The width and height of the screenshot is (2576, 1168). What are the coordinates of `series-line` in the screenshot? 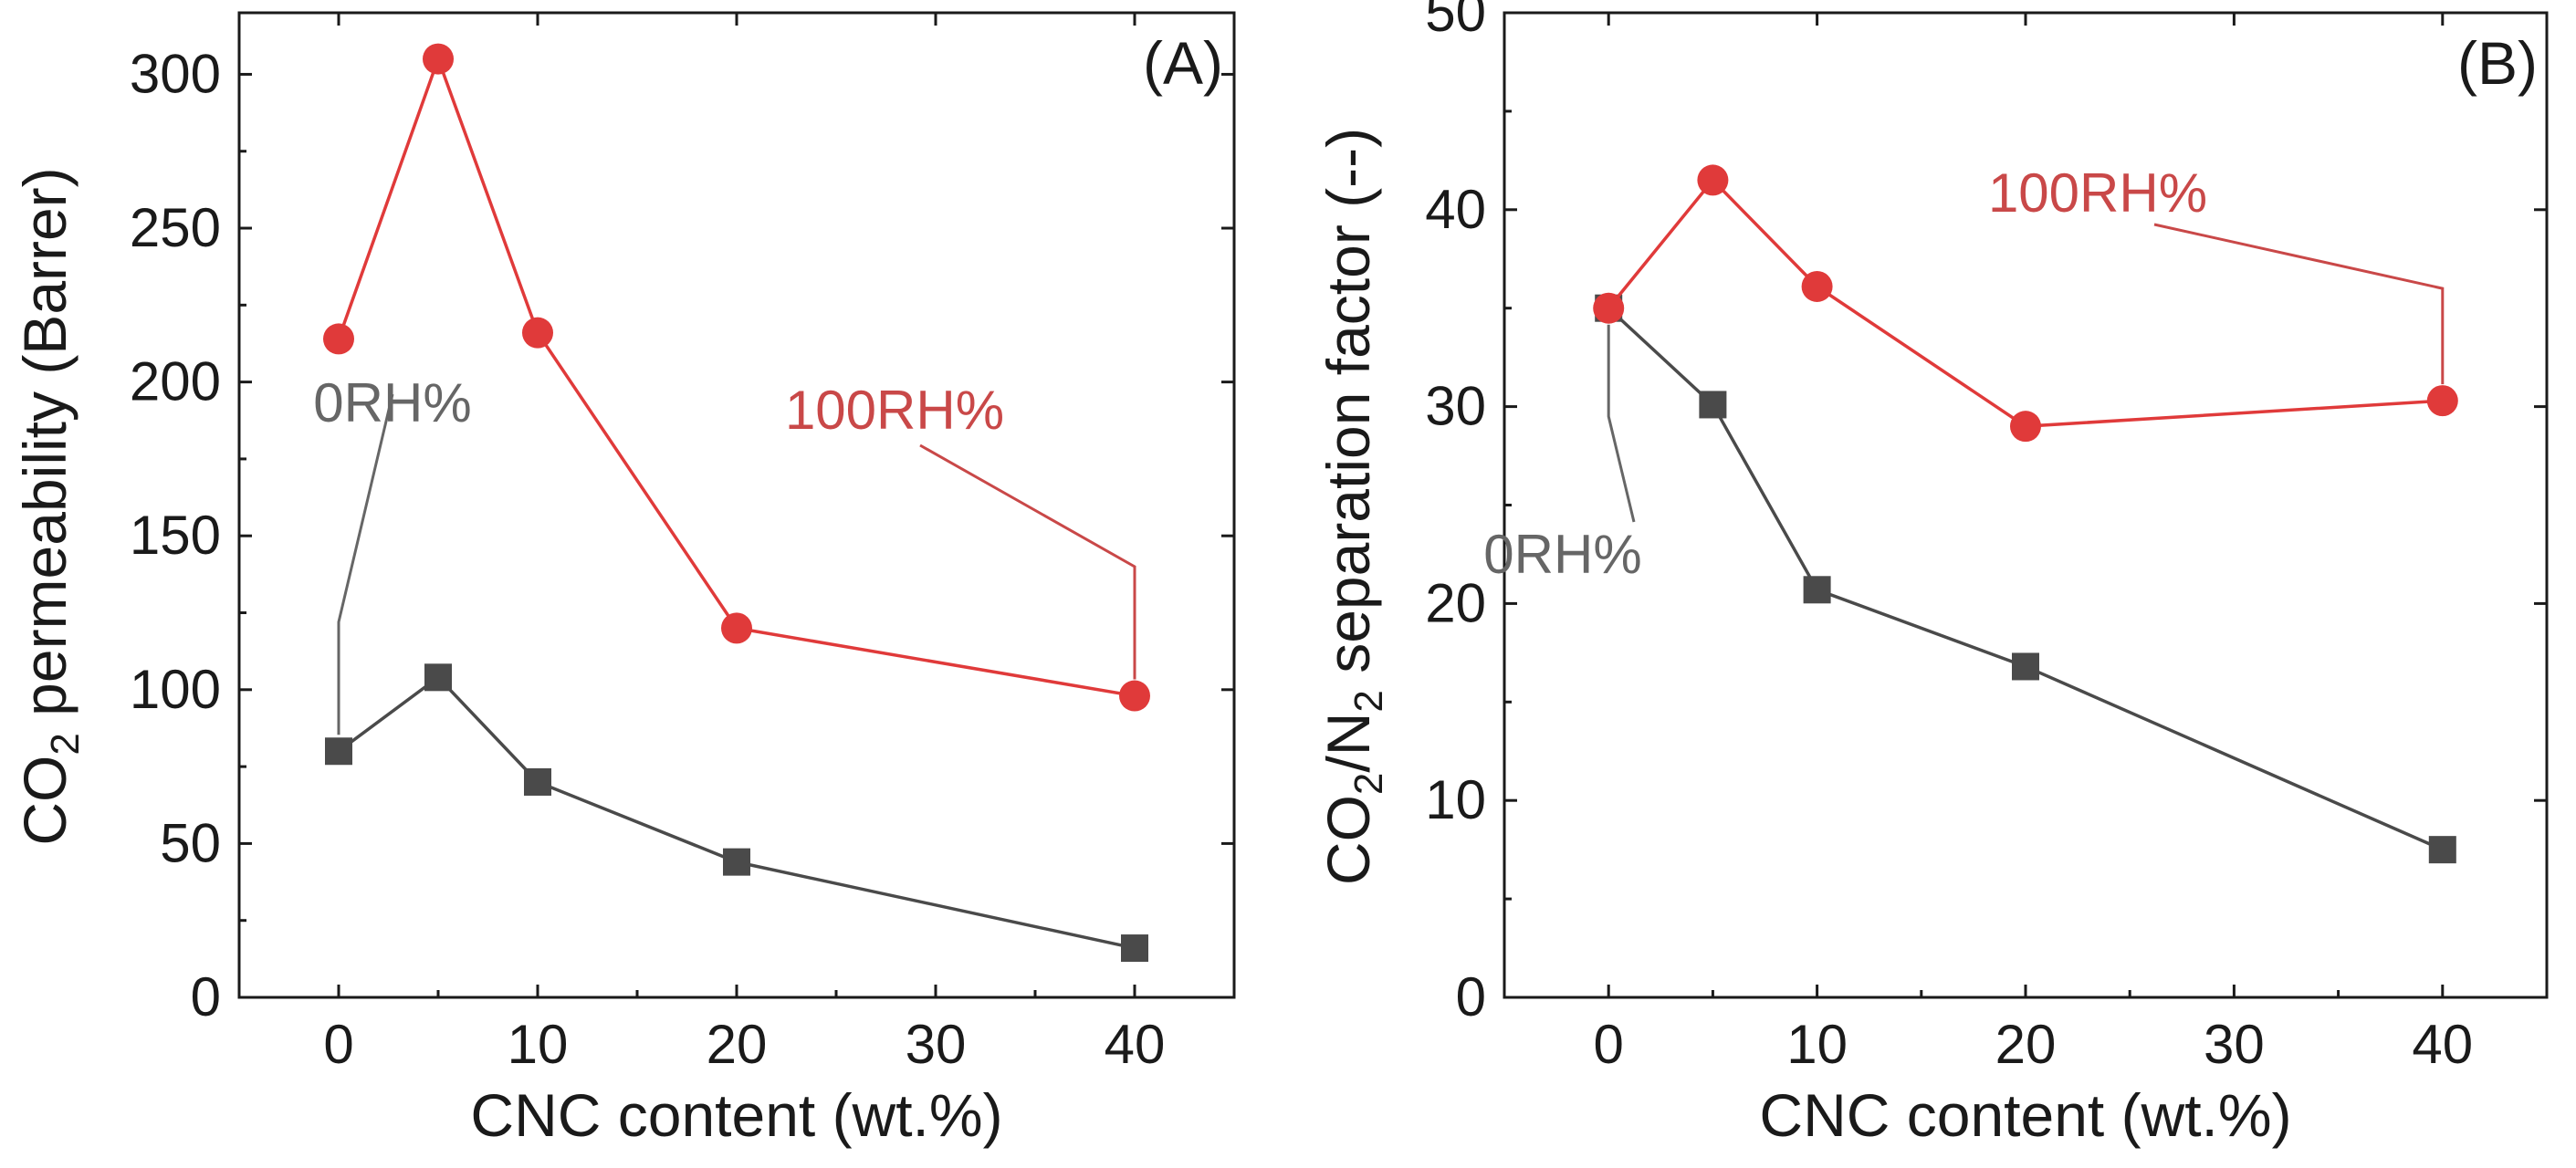 It's located at (737, 812).